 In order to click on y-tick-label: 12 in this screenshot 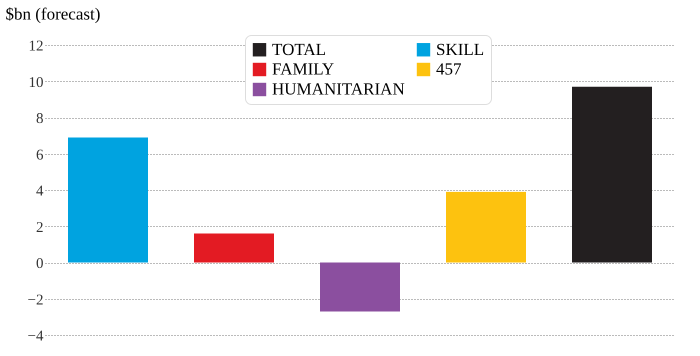, I will do `click(36, 46)`.